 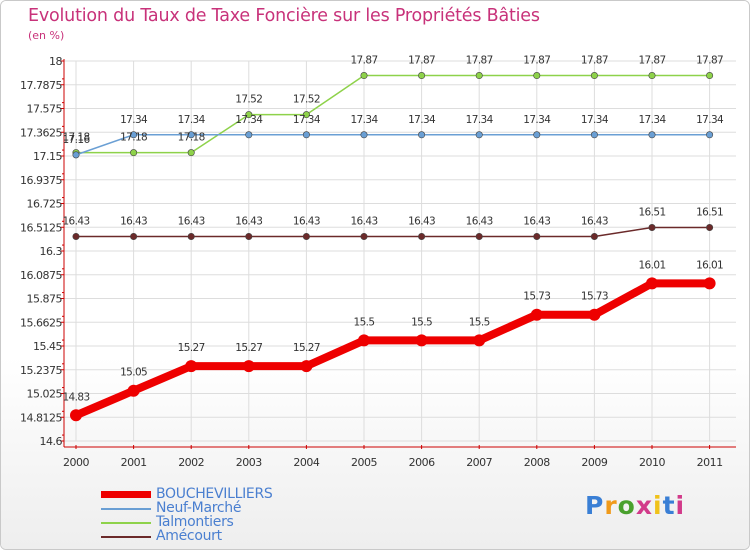 What do you see at coordinates (134, 462) in the screenshot?
I see `x-tick-label: 2001` at bounding box center [134, 462].